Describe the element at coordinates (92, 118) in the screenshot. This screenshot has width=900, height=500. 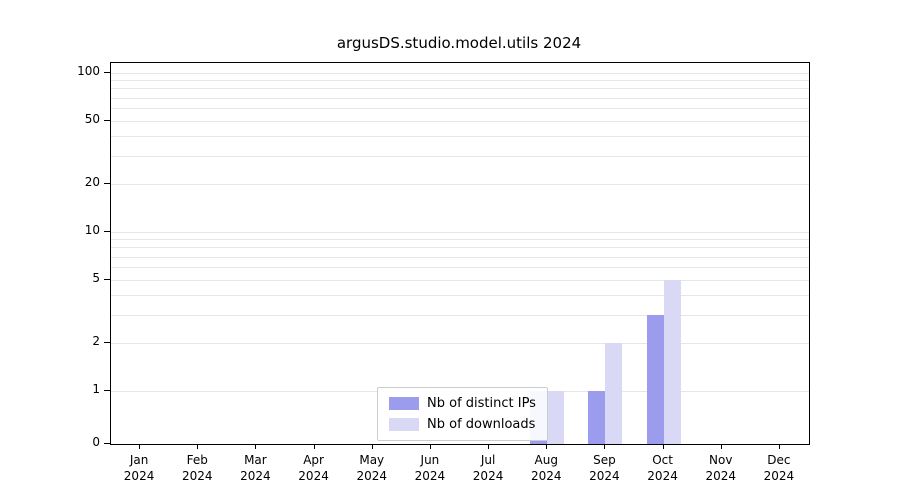
I see `y-tick-label: 50` at that location.